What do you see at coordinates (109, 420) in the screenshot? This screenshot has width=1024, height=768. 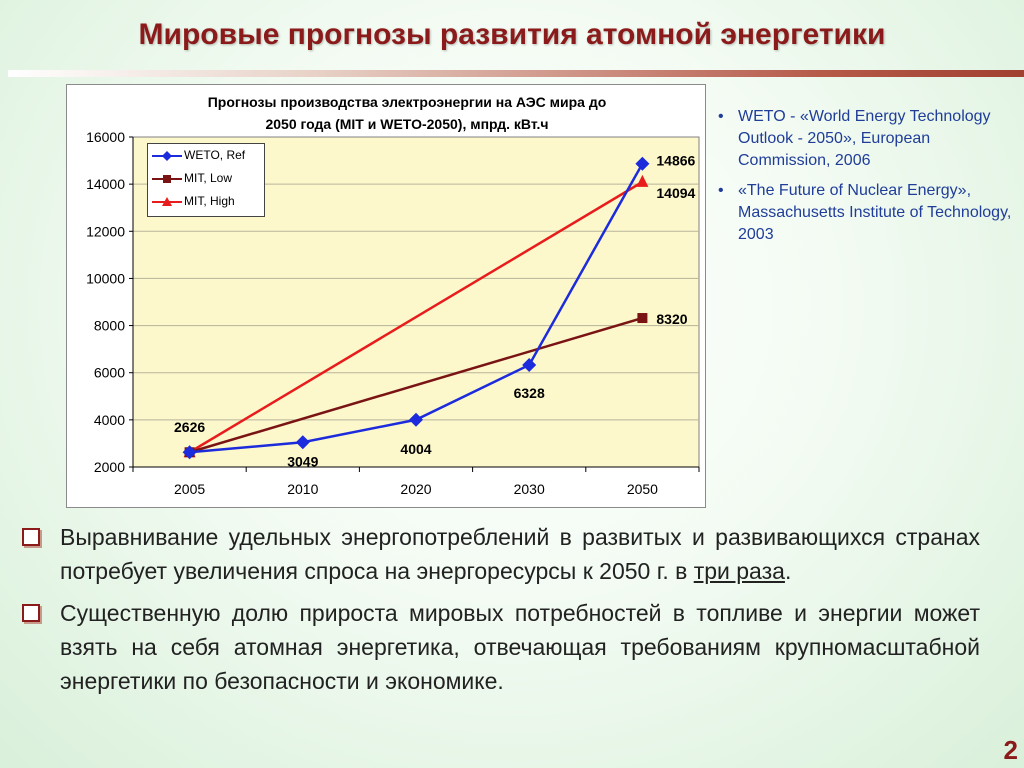 I see `y-tick-label: 4000` at bounding box center [109, 420].